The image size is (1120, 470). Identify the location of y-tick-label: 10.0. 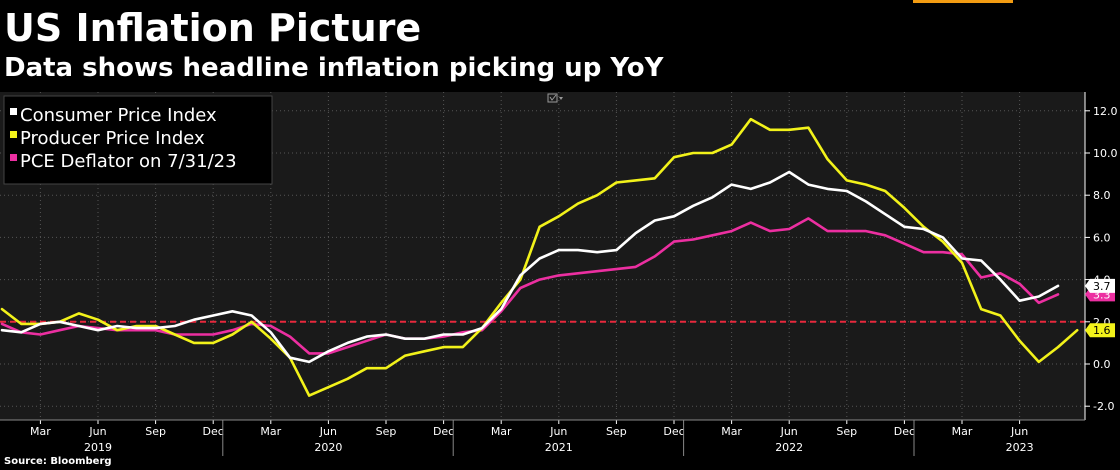
(1105, 153).